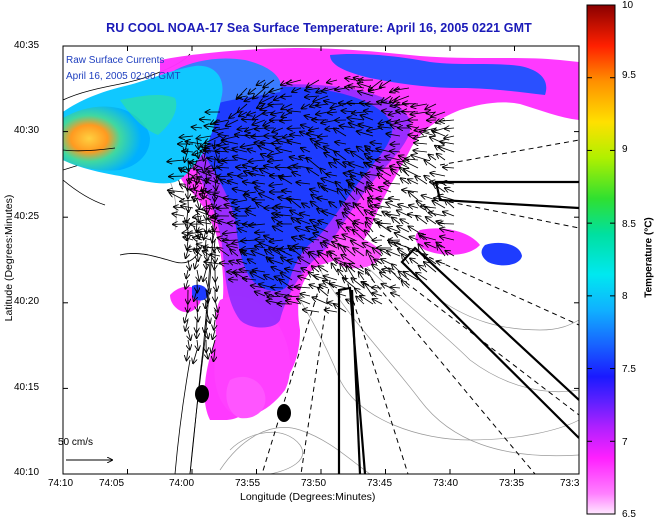 The width and height of the screenshot is (654, 520). I want to click on y-axis-label: Latitude (Degrees:Minutes), so click(9, 258).